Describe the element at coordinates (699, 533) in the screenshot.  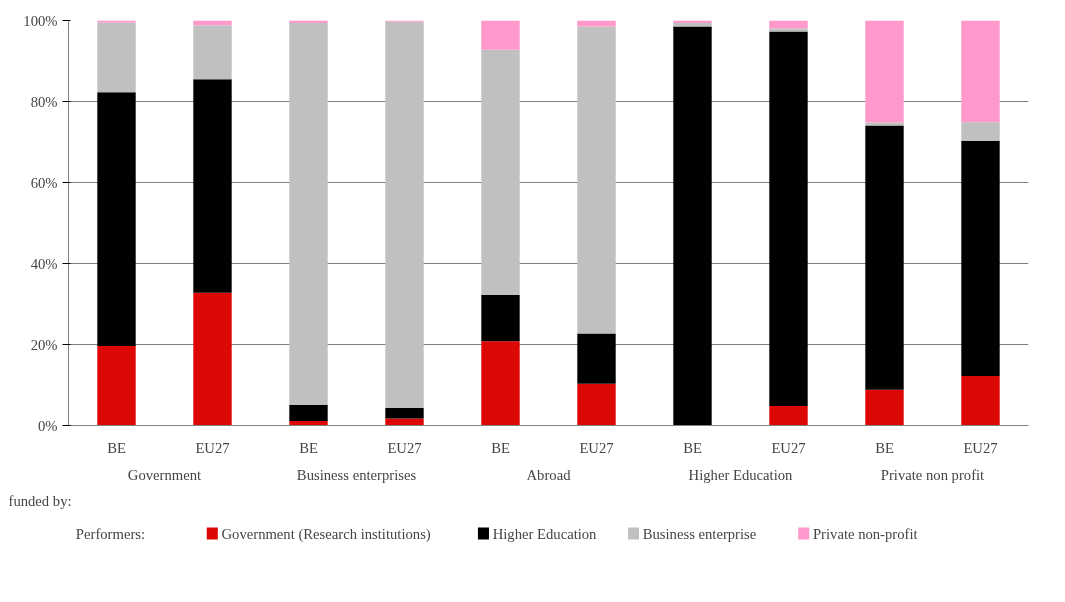
I see `legend-label: Business enterprise` at that location.